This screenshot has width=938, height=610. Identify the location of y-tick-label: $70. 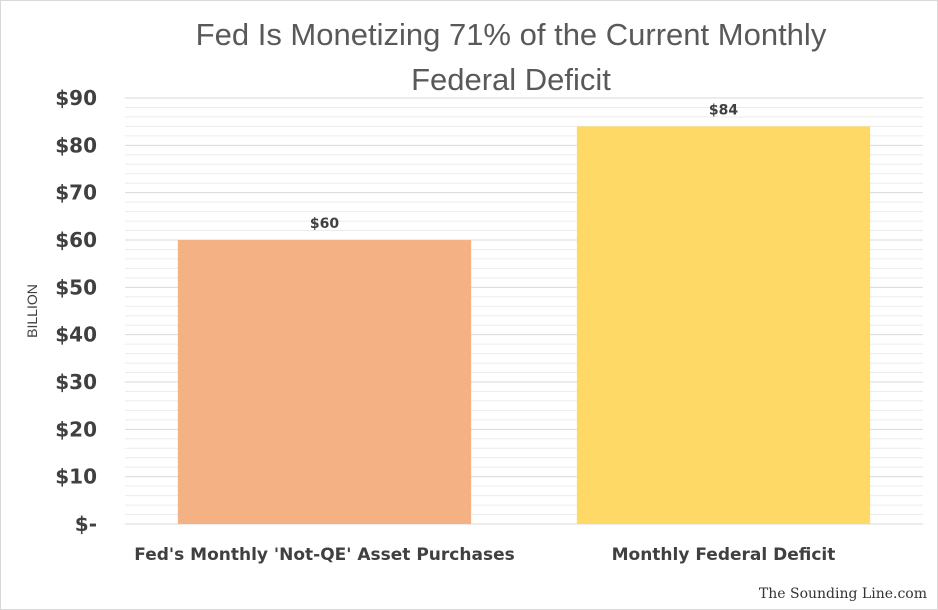
(76, 193).